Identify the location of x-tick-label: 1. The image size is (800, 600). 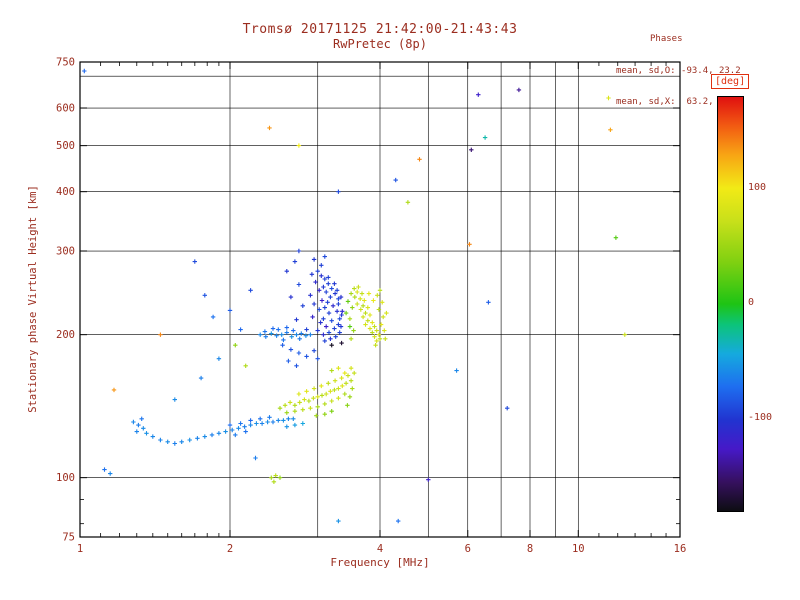
(80, 549).